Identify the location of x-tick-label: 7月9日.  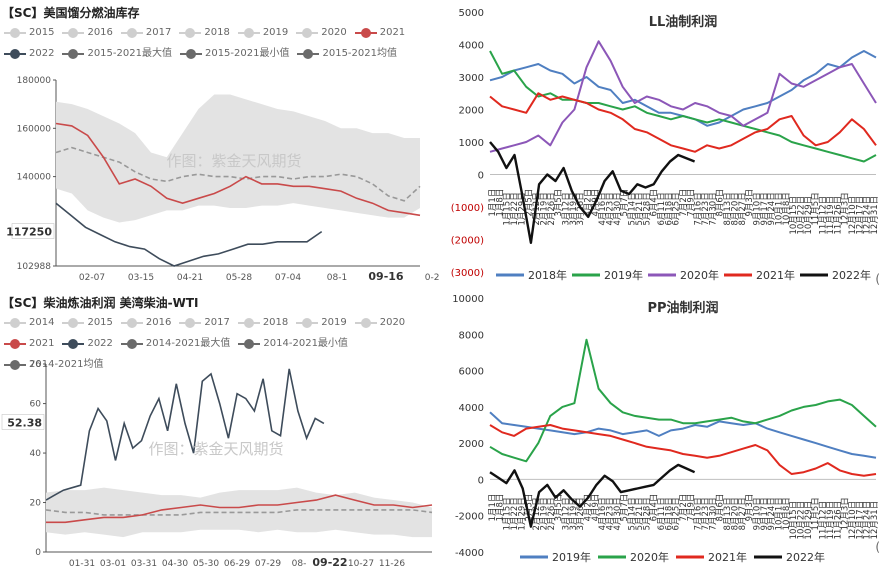
(691, 203).